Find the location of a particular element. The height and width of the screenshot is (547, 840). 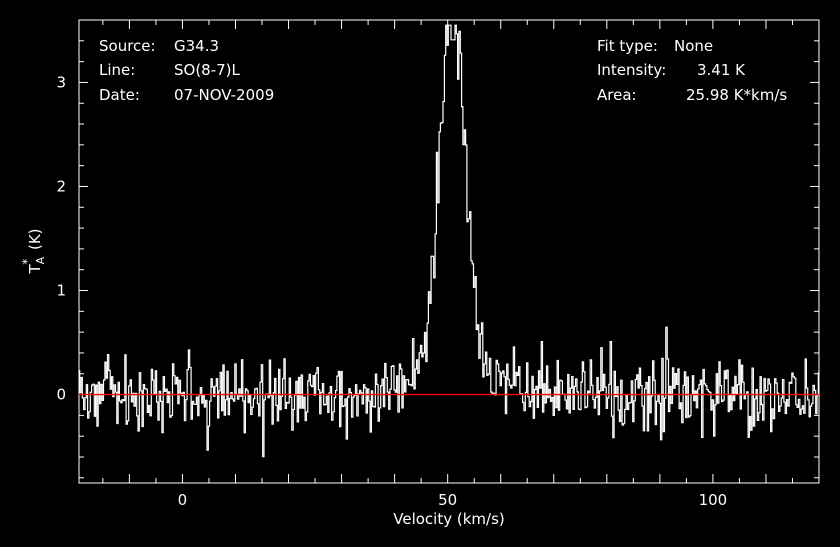

info-date-key: Date: is located at coordinates (119, 95).